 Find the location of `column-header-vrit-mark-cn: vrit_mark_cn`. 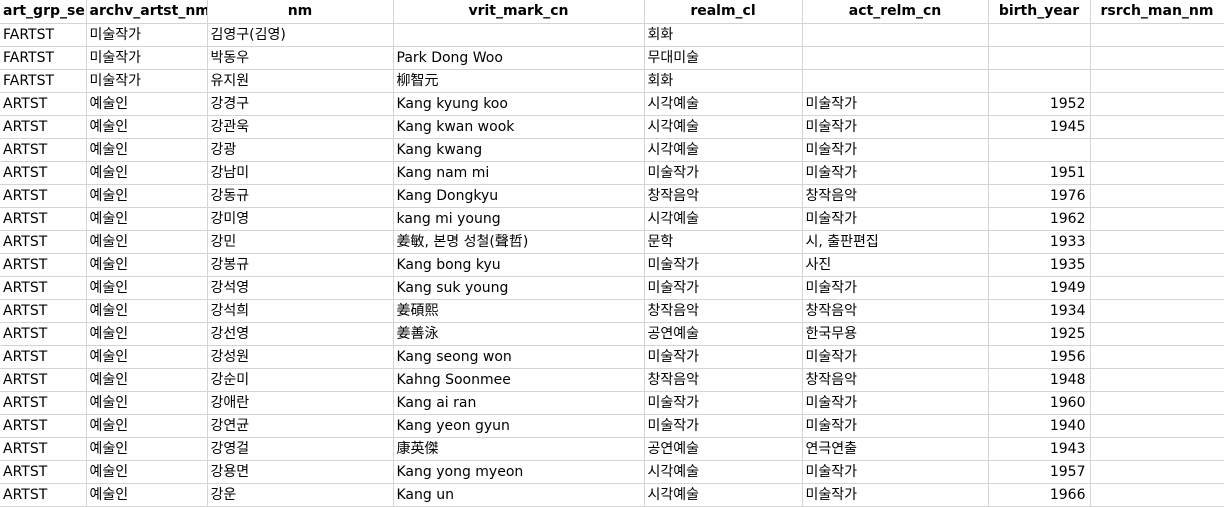

column-header-vrit-mark-cn: vrit_mark_cn is located at coordinates (519, 12).